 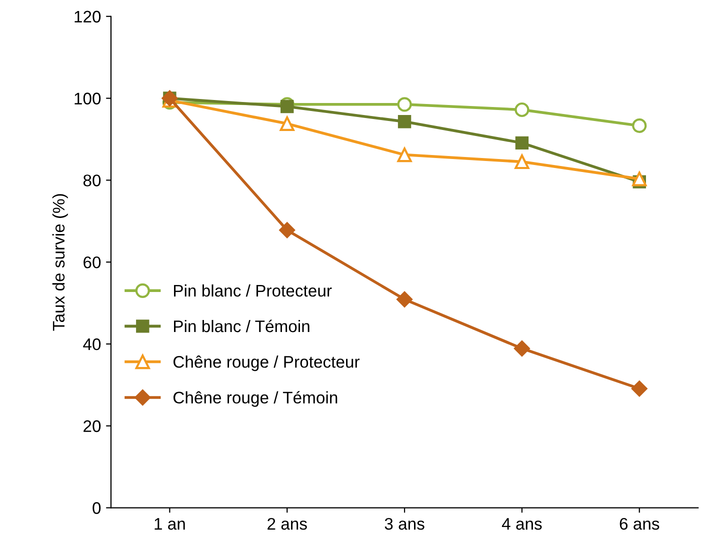 I want to click on y-tick-label: 0, so click(x=96, y=508).